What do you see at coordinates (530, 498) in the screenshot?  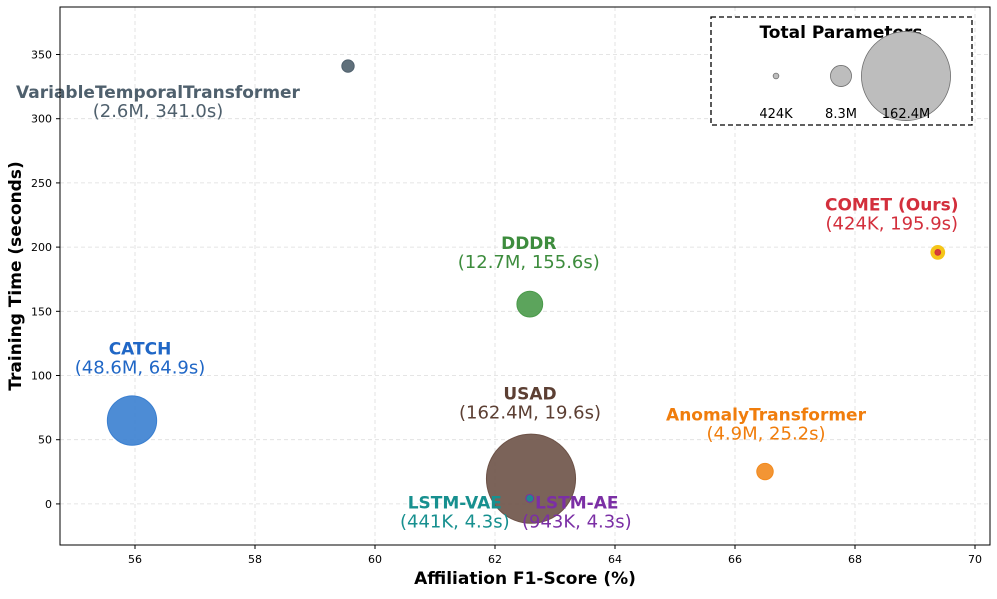 I see `bubble-lstm-vae` at bounding box center [530, 498].